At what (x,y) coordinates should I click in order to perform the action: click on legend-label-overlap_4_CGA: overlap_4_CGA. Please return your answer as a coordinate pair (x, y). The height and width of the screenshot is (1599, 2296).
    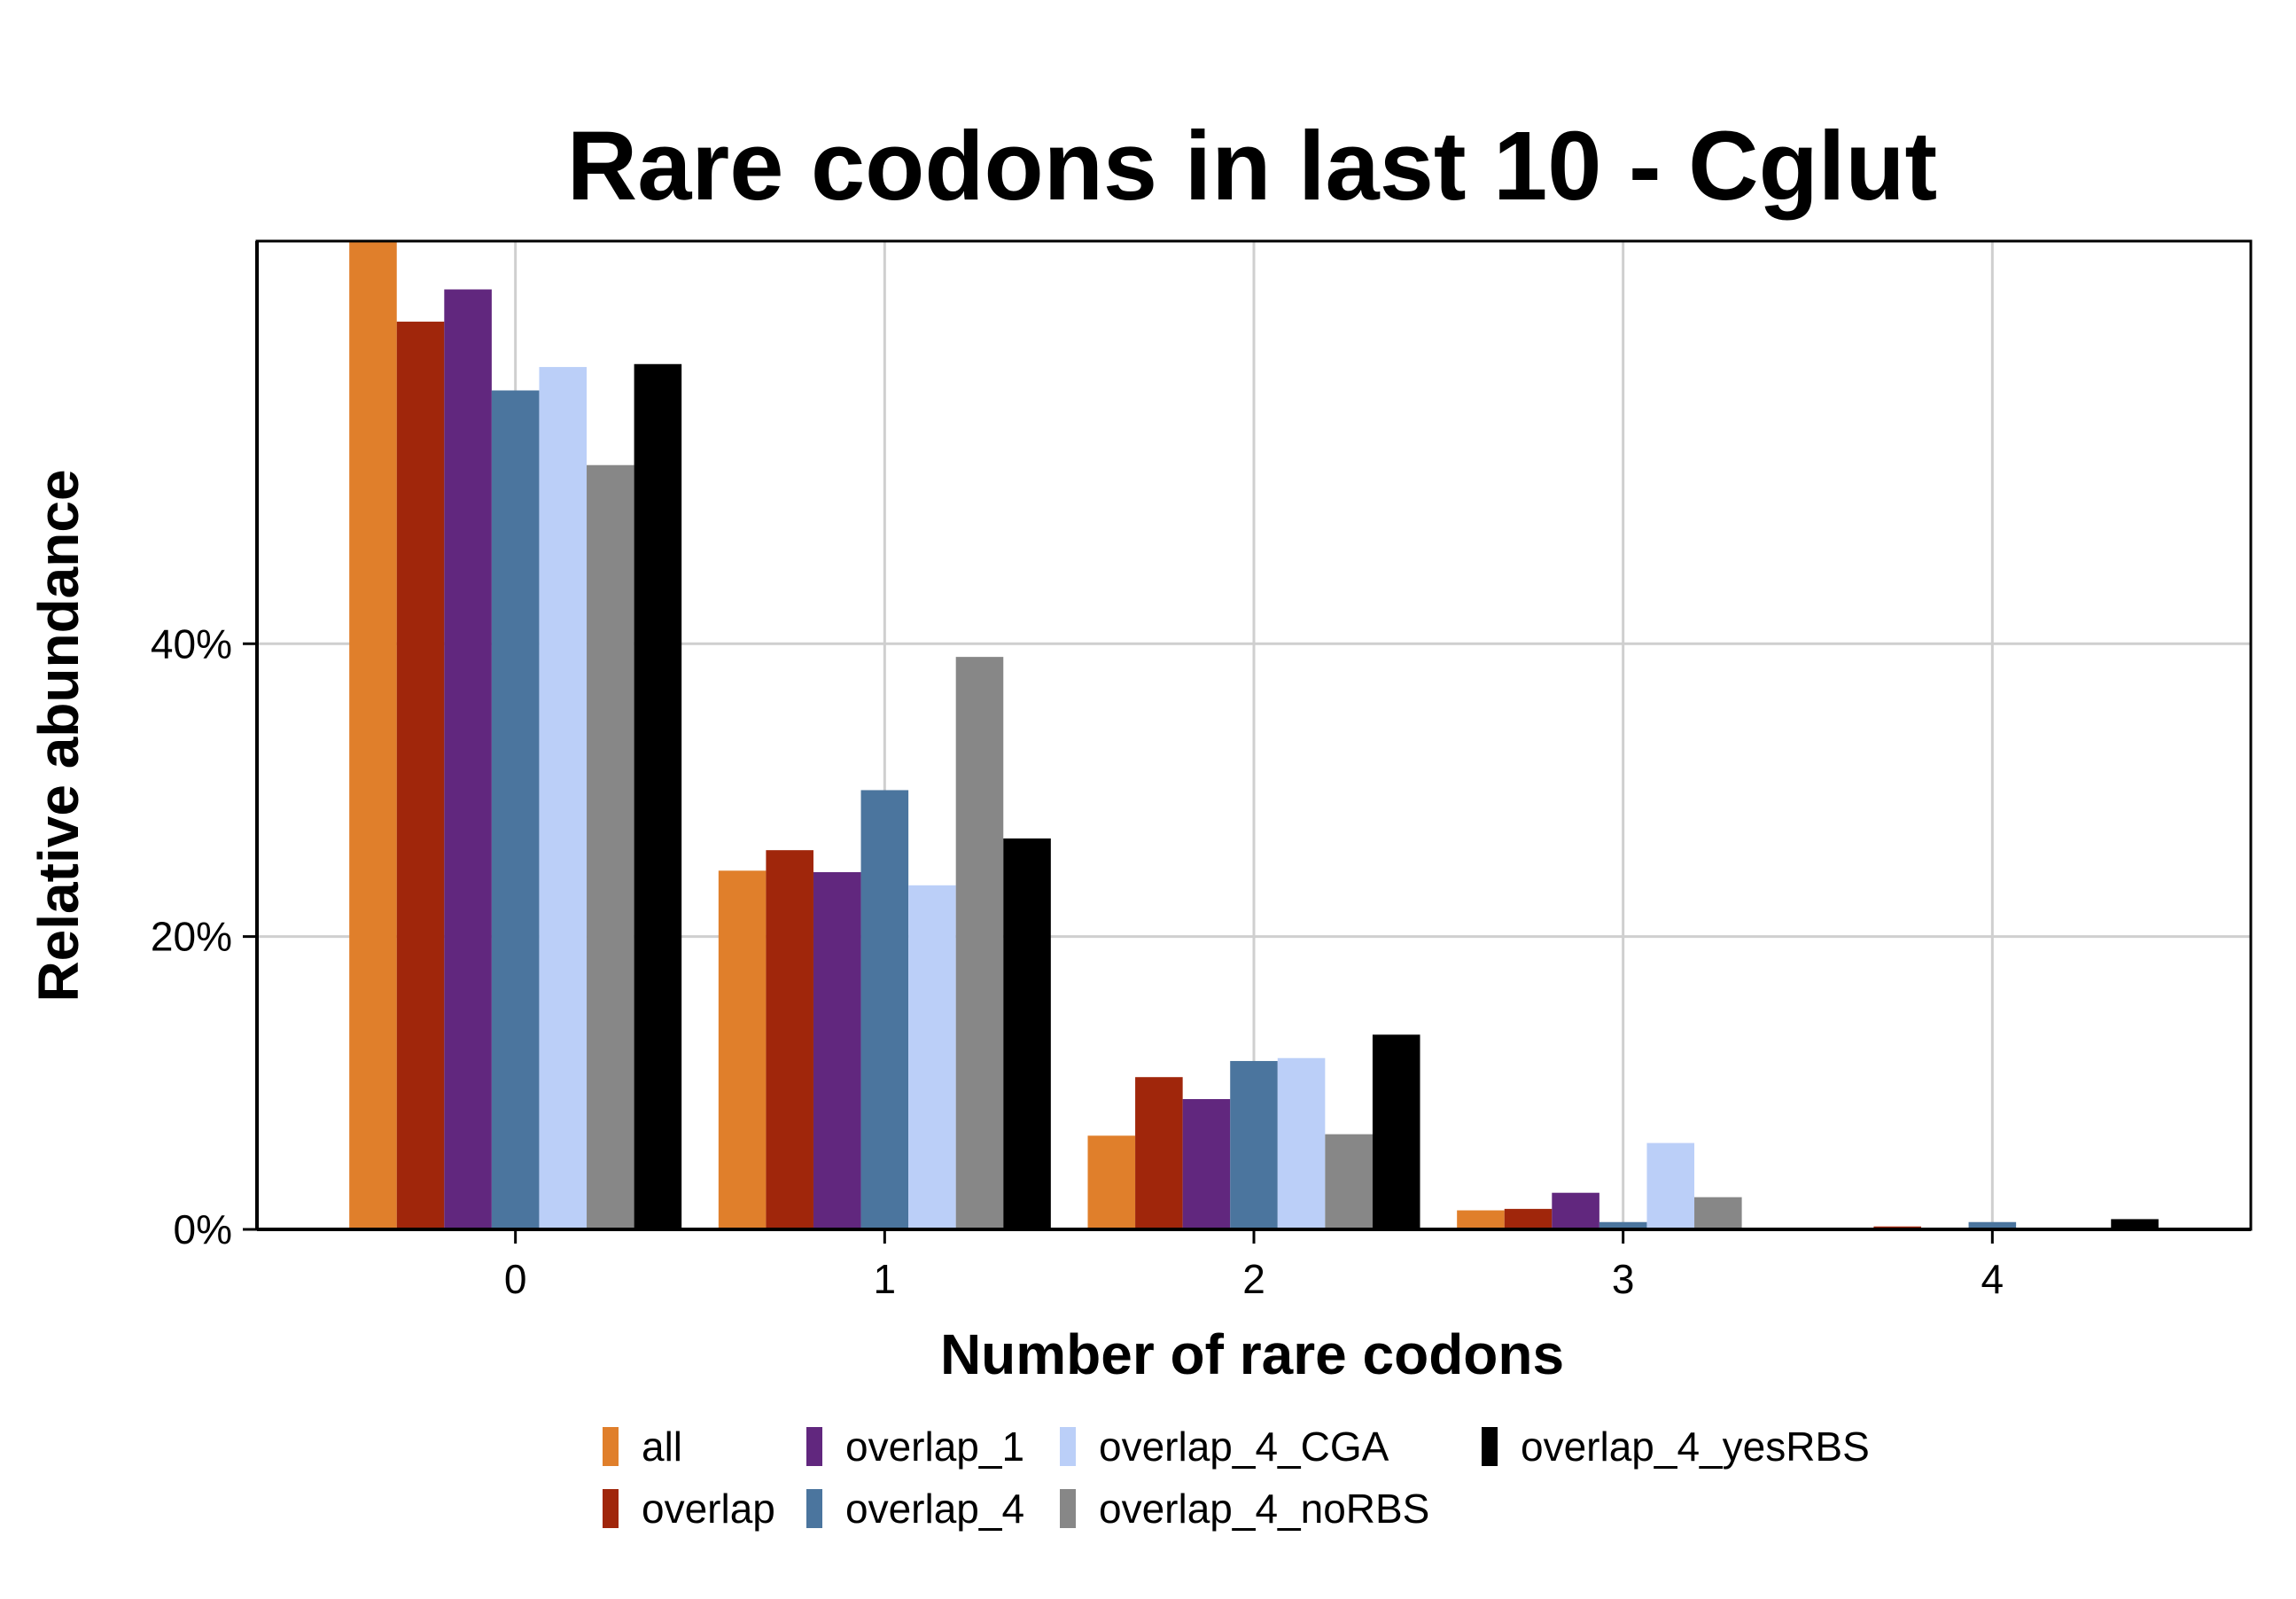
    Looking at the image, I should click on (1244, 1447).